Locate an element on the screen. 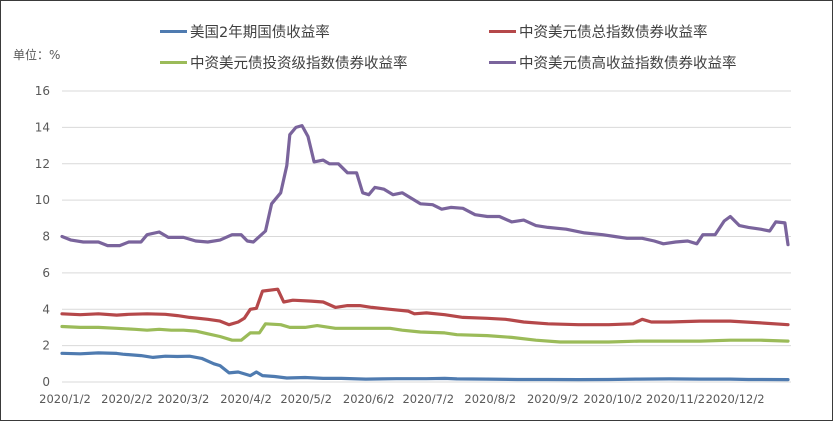  y-axis-ticks: 0 2 4 6 8 10 12 14 16 is located at coordinates (42, 236).